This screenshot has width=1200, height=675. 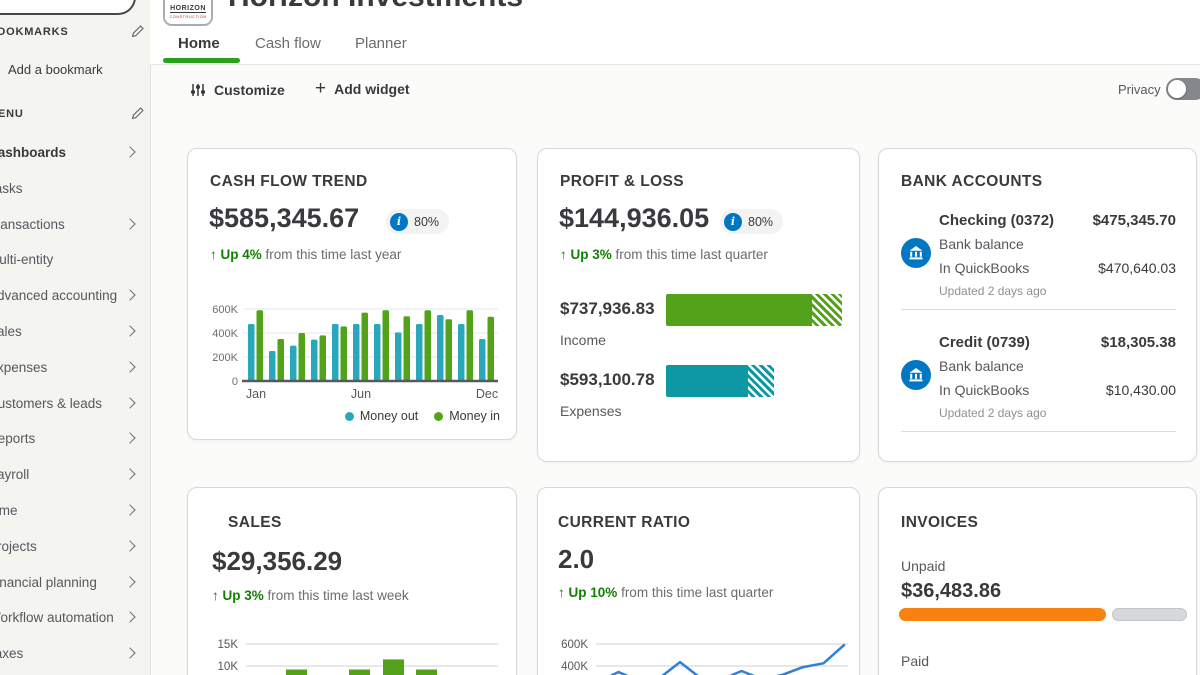 What do you see at coordinates (362, 88) in the screenshot?
I see `add-widget-button: + Add widget` at bounding box center [362, 88].